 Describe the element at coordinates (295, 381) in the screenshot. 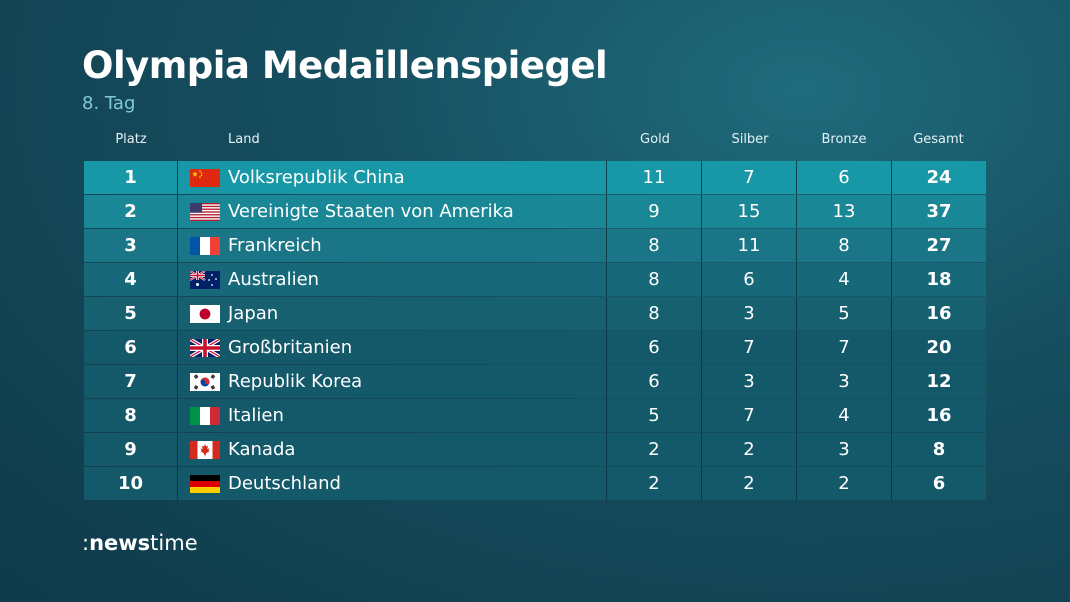

I see `country-name: Republik Korea` at that location.